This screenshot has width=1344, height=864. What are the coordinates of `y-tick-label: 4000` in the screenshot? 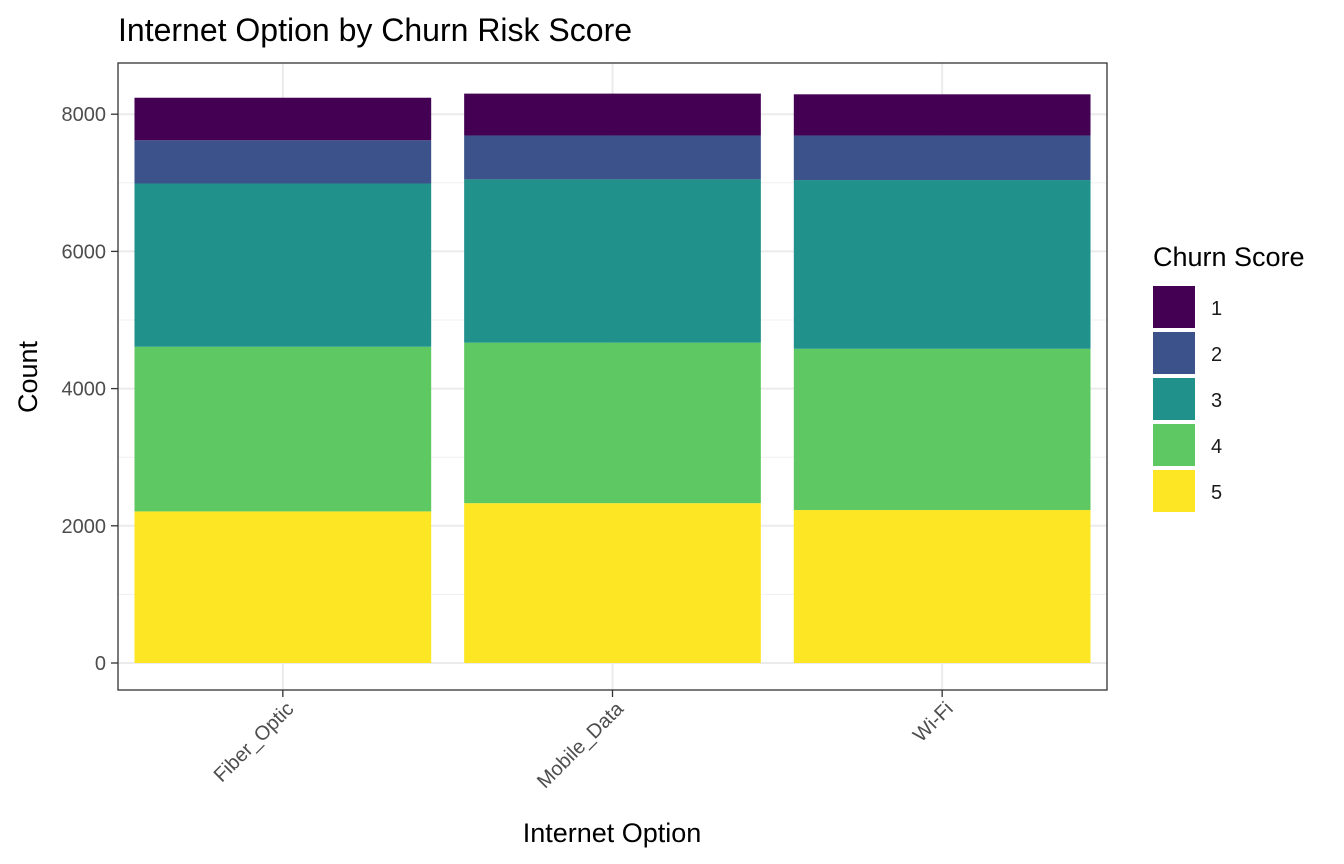 It's located at (84, 390).